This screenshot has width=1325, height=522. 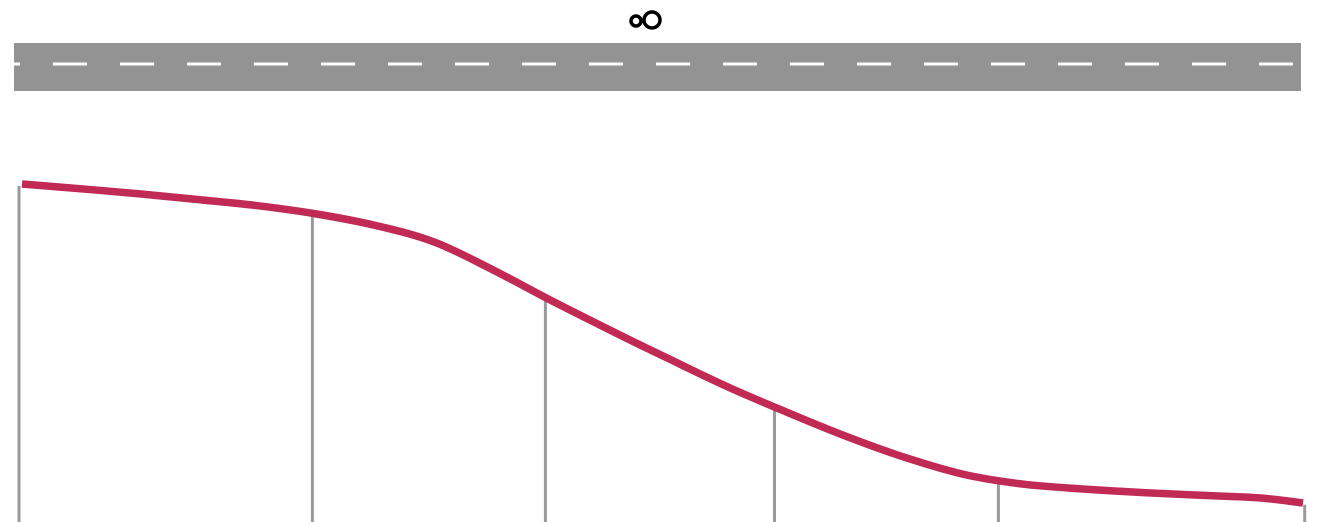 I want to click on road-strip, so click(x=657, y=67).